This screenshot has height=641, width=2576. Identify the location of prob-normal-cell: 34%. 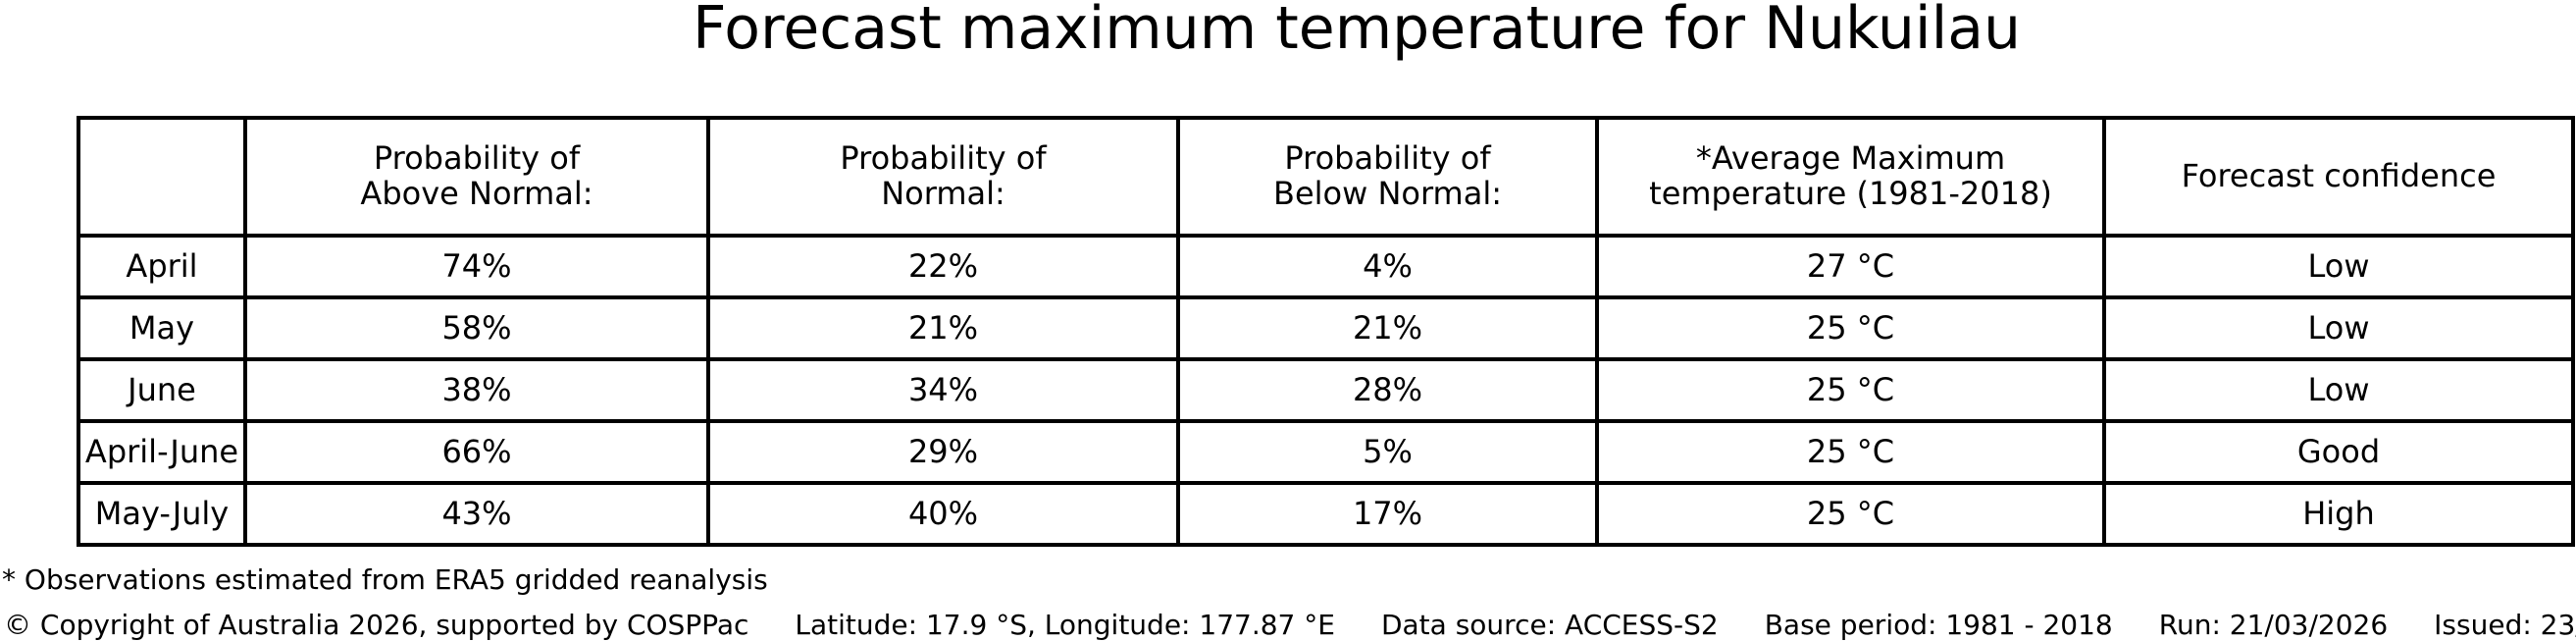
(943, 390).